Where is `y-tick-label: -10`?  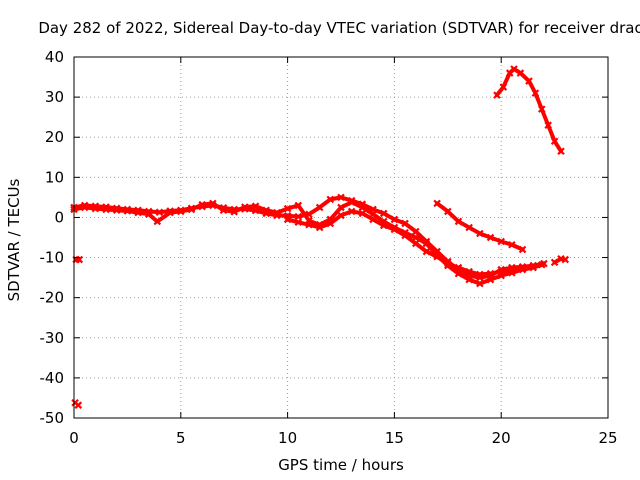
y-tick-label: -10 is located at coordinates (52, 258).